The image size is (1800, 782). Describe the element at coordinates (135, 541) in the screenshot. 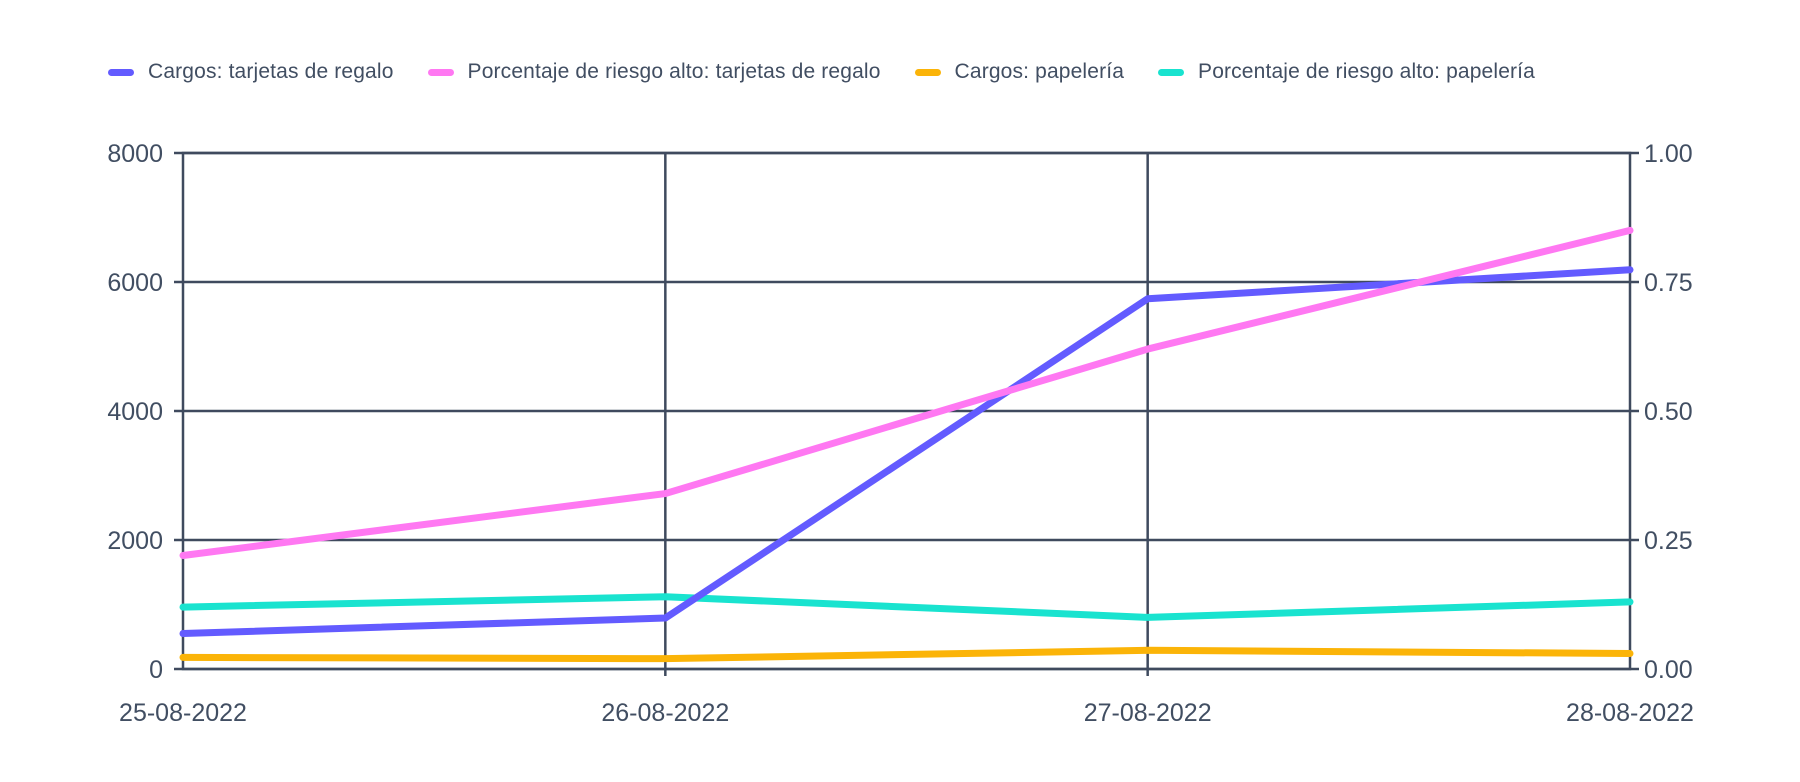

I see `y-axis-label-left: 2000` at that location.